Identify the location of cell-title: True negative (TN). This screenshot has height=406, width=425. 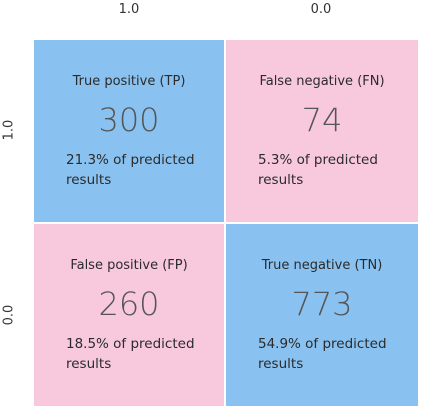
(322, 265).